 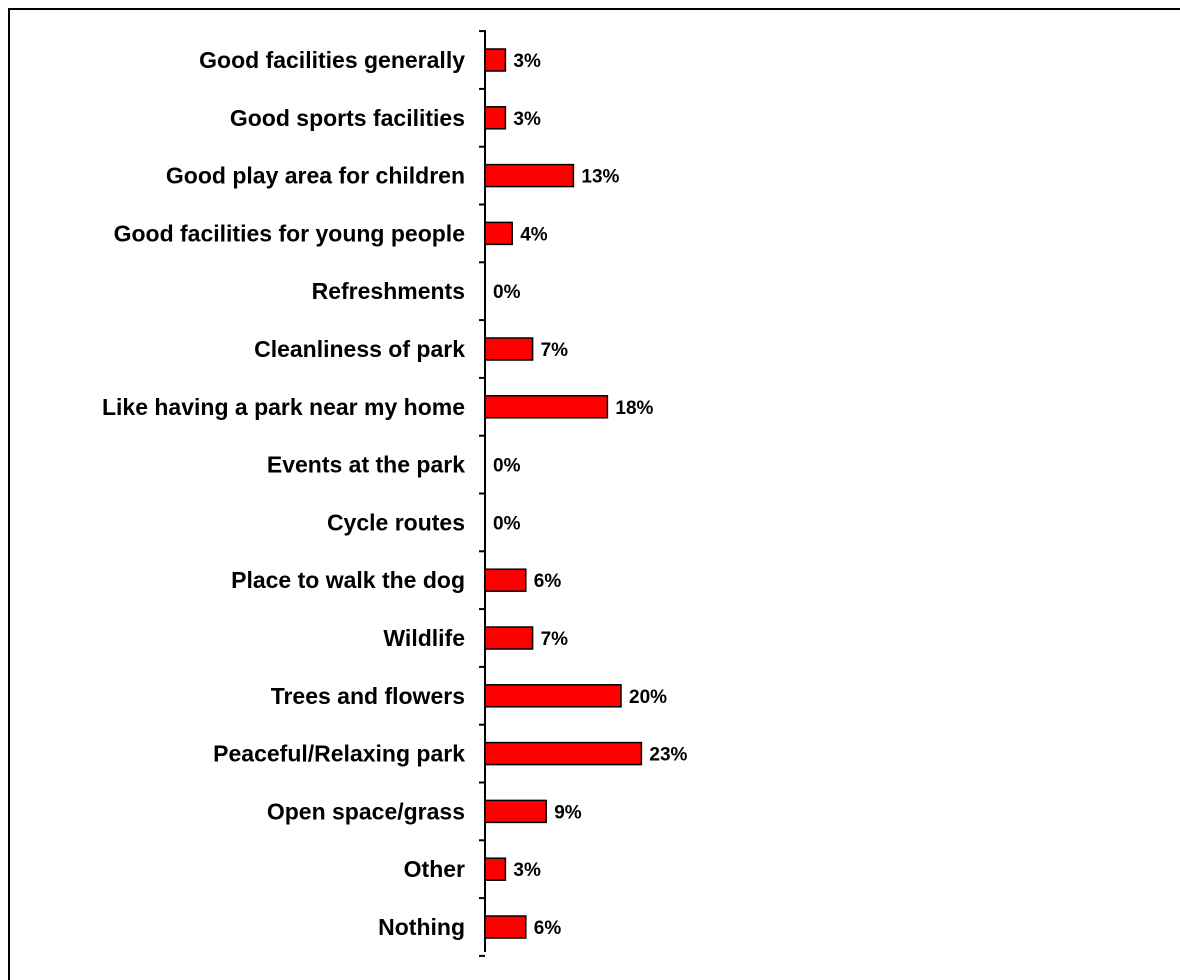 I want to click on category-label: Cycle routes, so click(x=396, y=522).